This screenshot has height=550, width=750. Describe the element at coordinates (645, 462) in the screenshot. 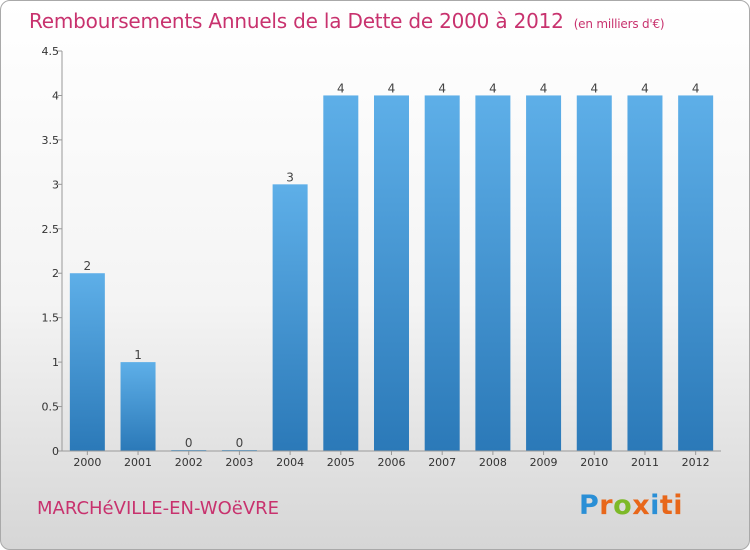

I see `x-tick-label: 2011` at that location.